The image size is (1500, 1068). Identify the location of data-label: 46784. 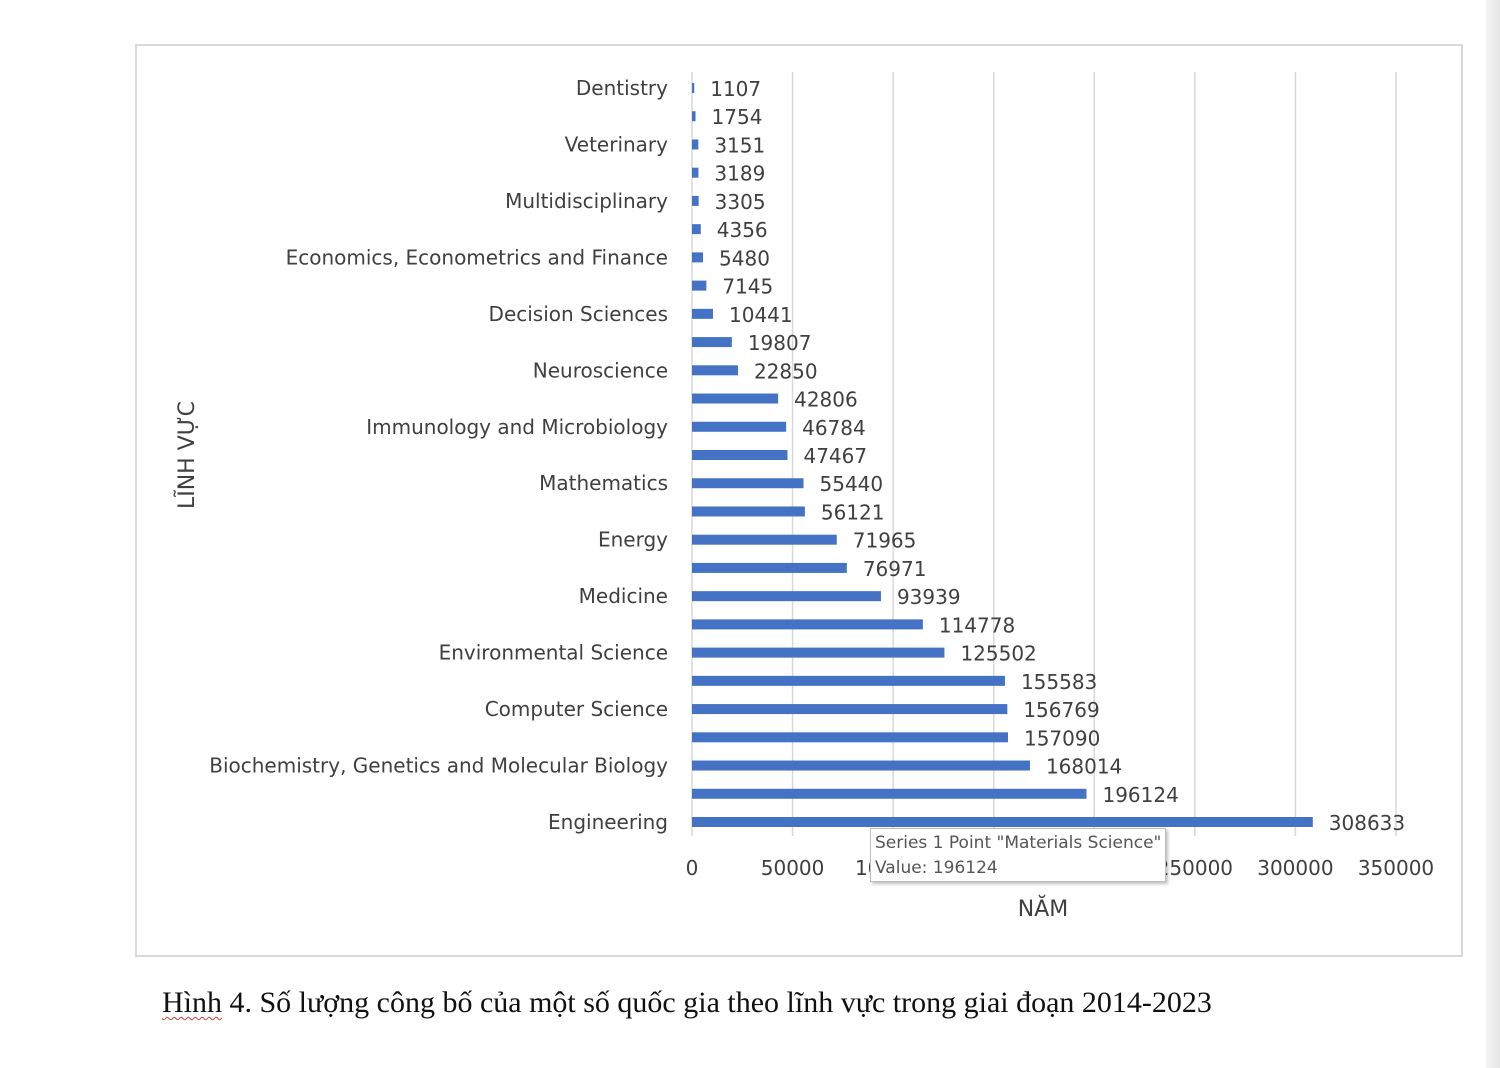
(834, 428).